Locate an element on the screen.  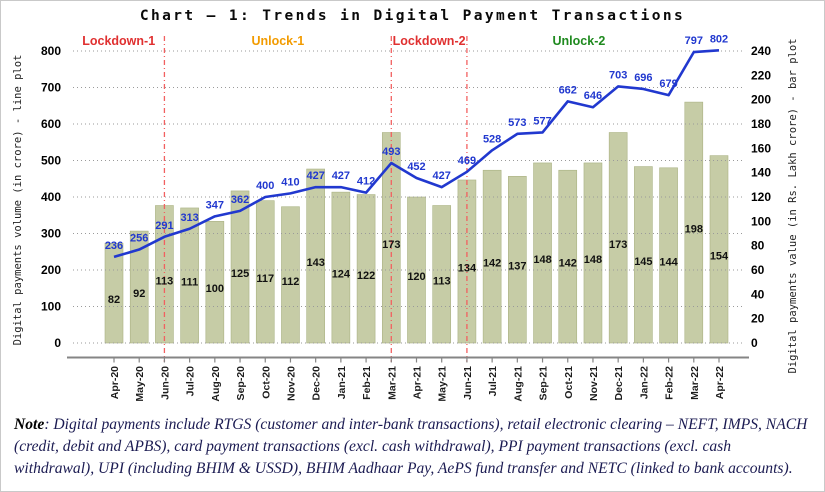
bar-value-label: 137 is located at coordinates (517, 267).